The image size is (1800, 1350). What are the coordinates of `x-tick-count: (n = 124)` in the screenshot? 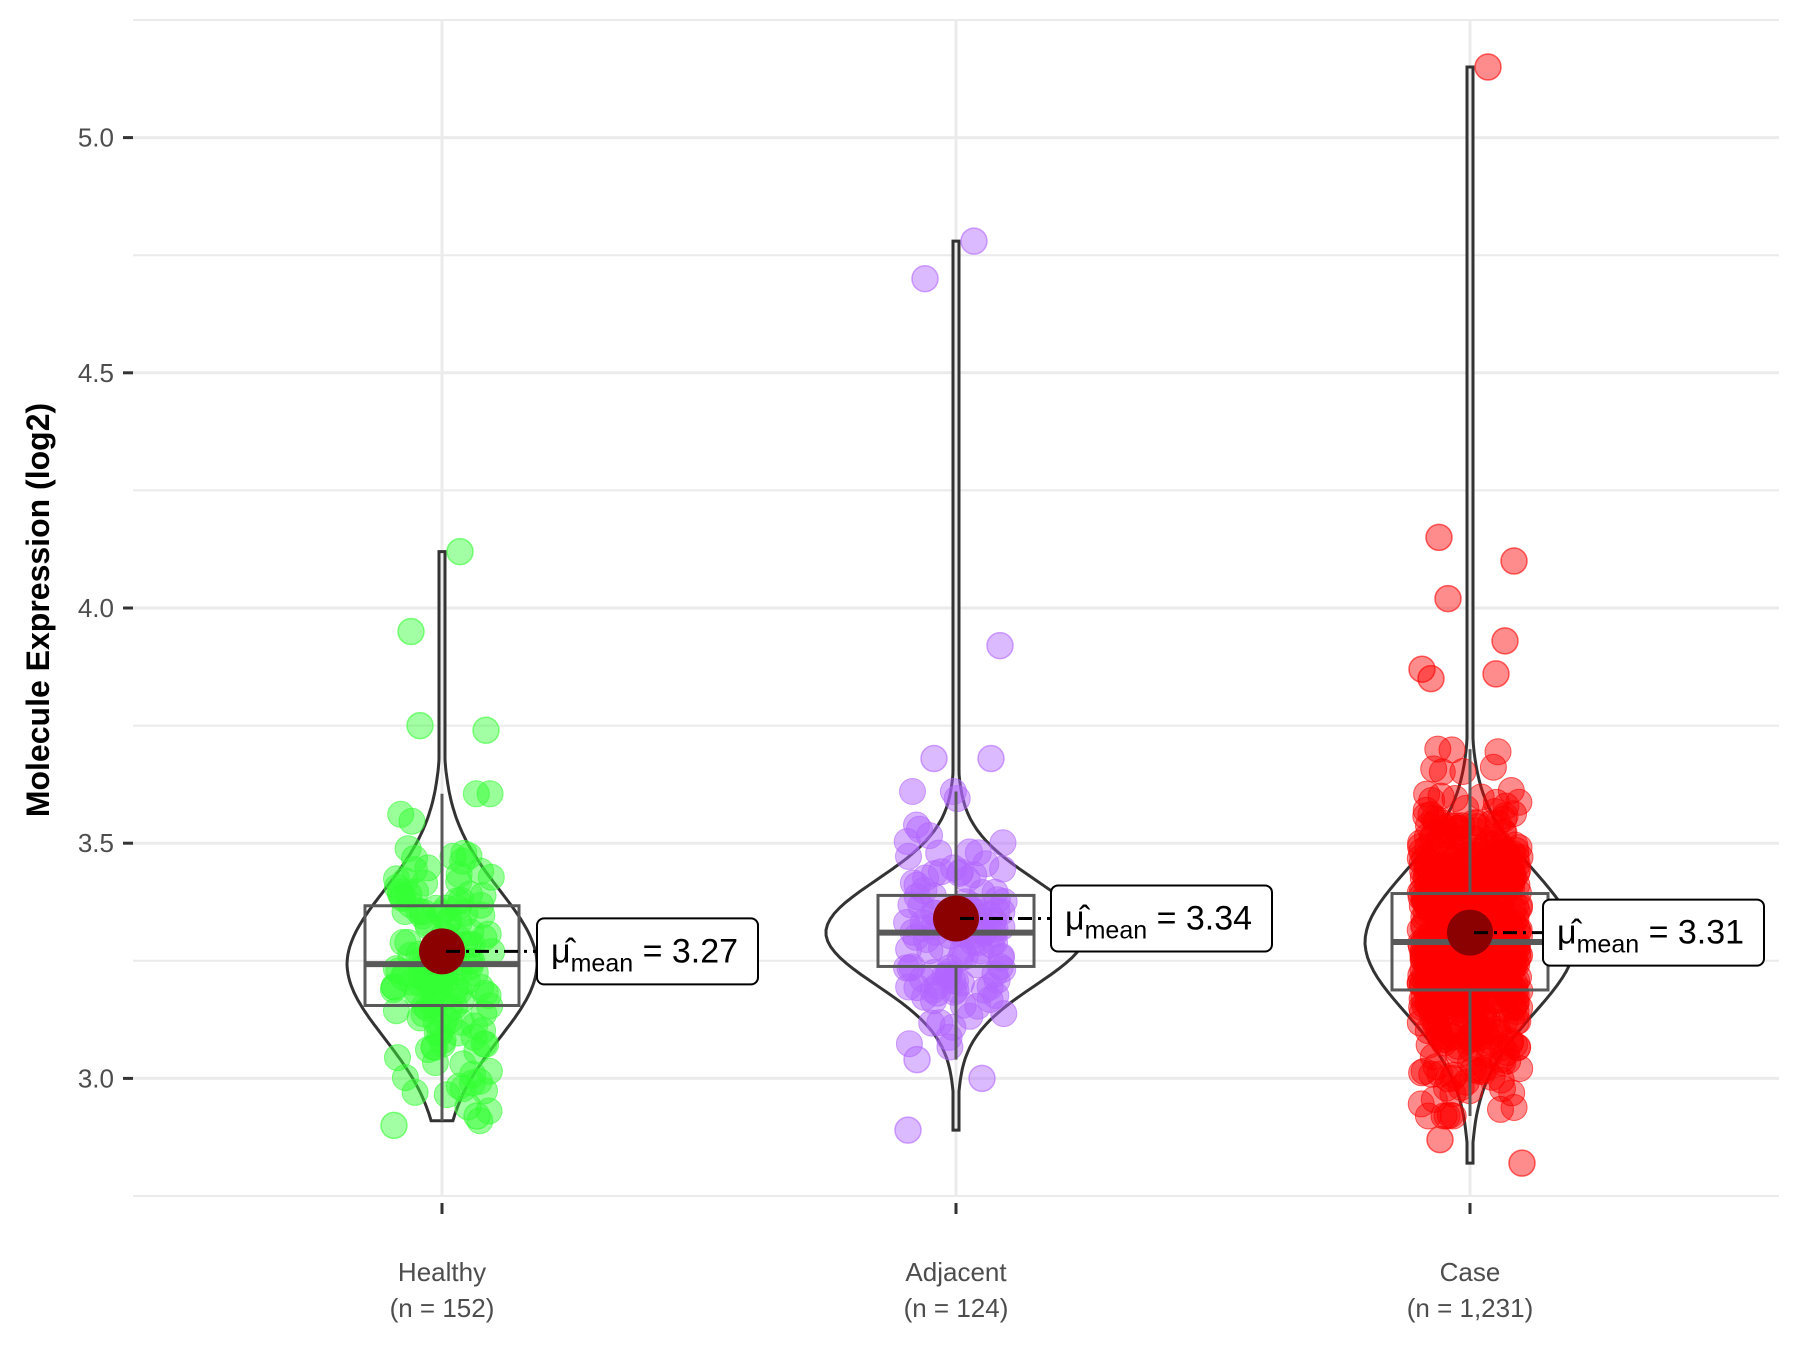 It's located at (956, 1308).